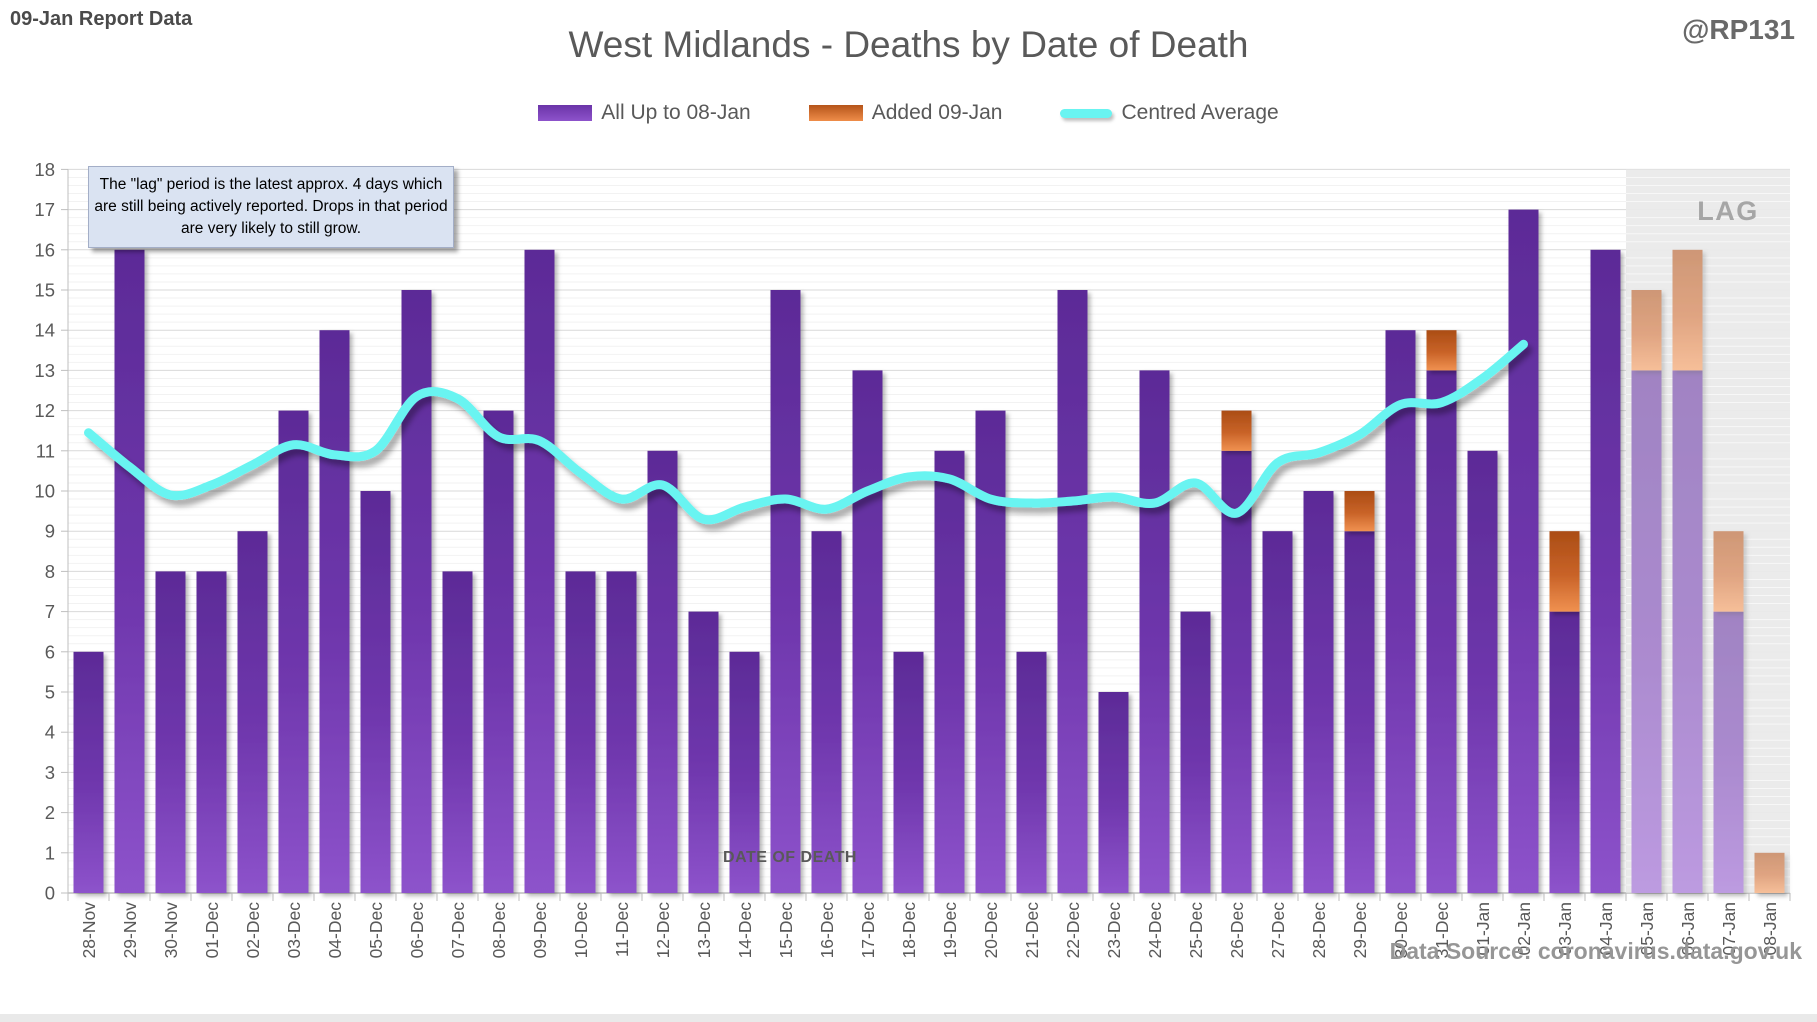 This screenshot has width=1817, height=1022. Describe the element at coordinates (101, 19) in the screenshot. I see `report-data-label: 09-Jan Report Data` at that location.